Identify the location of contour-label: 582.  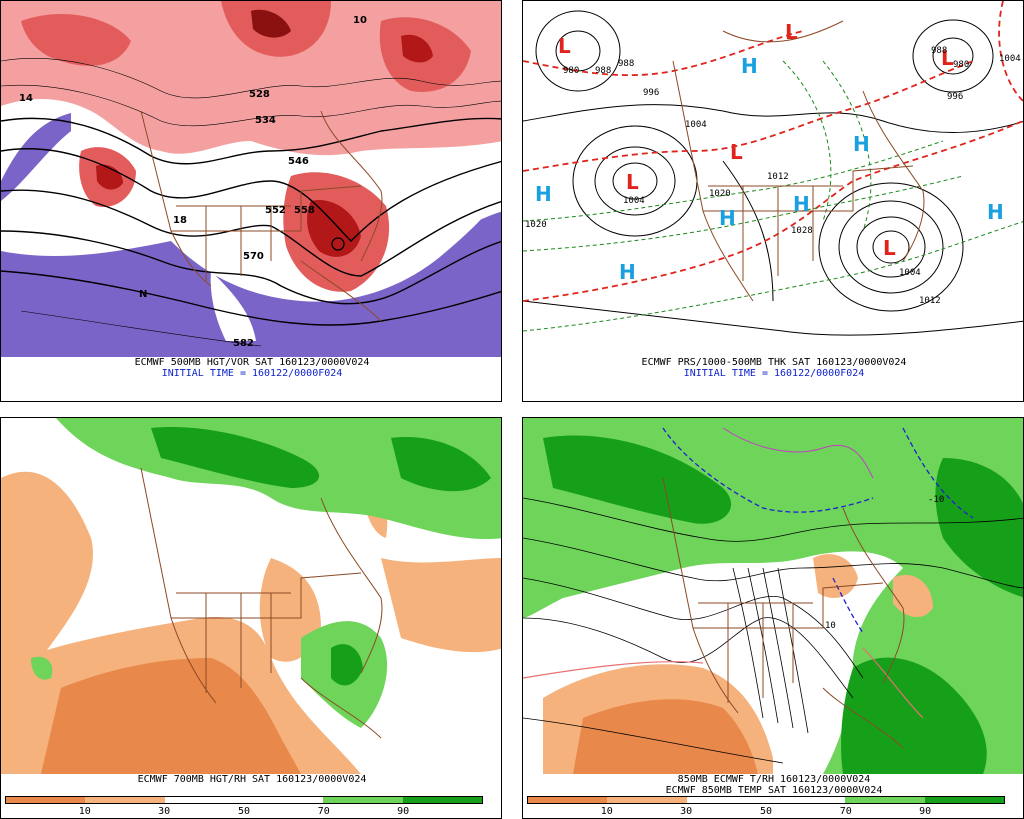
(243, 343).